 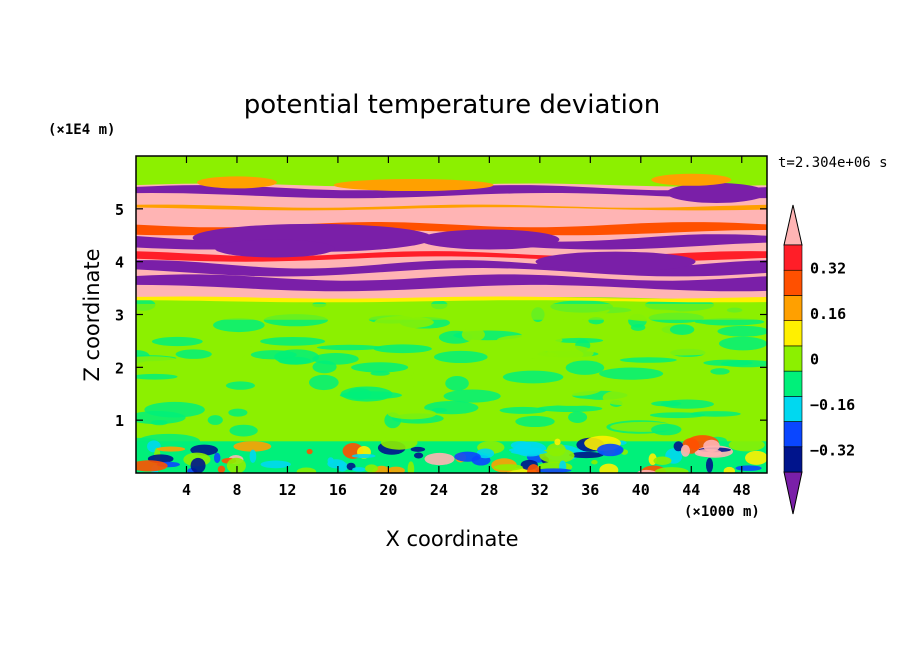 I want to click on y-tick-label: 5, so click(x=119, y=210).